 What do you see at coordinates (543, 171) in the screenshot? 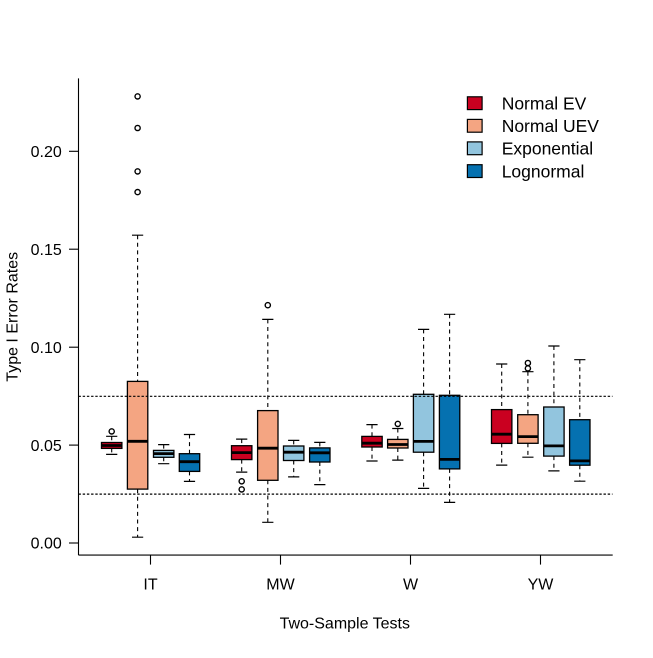
I see `svg-text: Lognormal` at bounding box center [543, 171].